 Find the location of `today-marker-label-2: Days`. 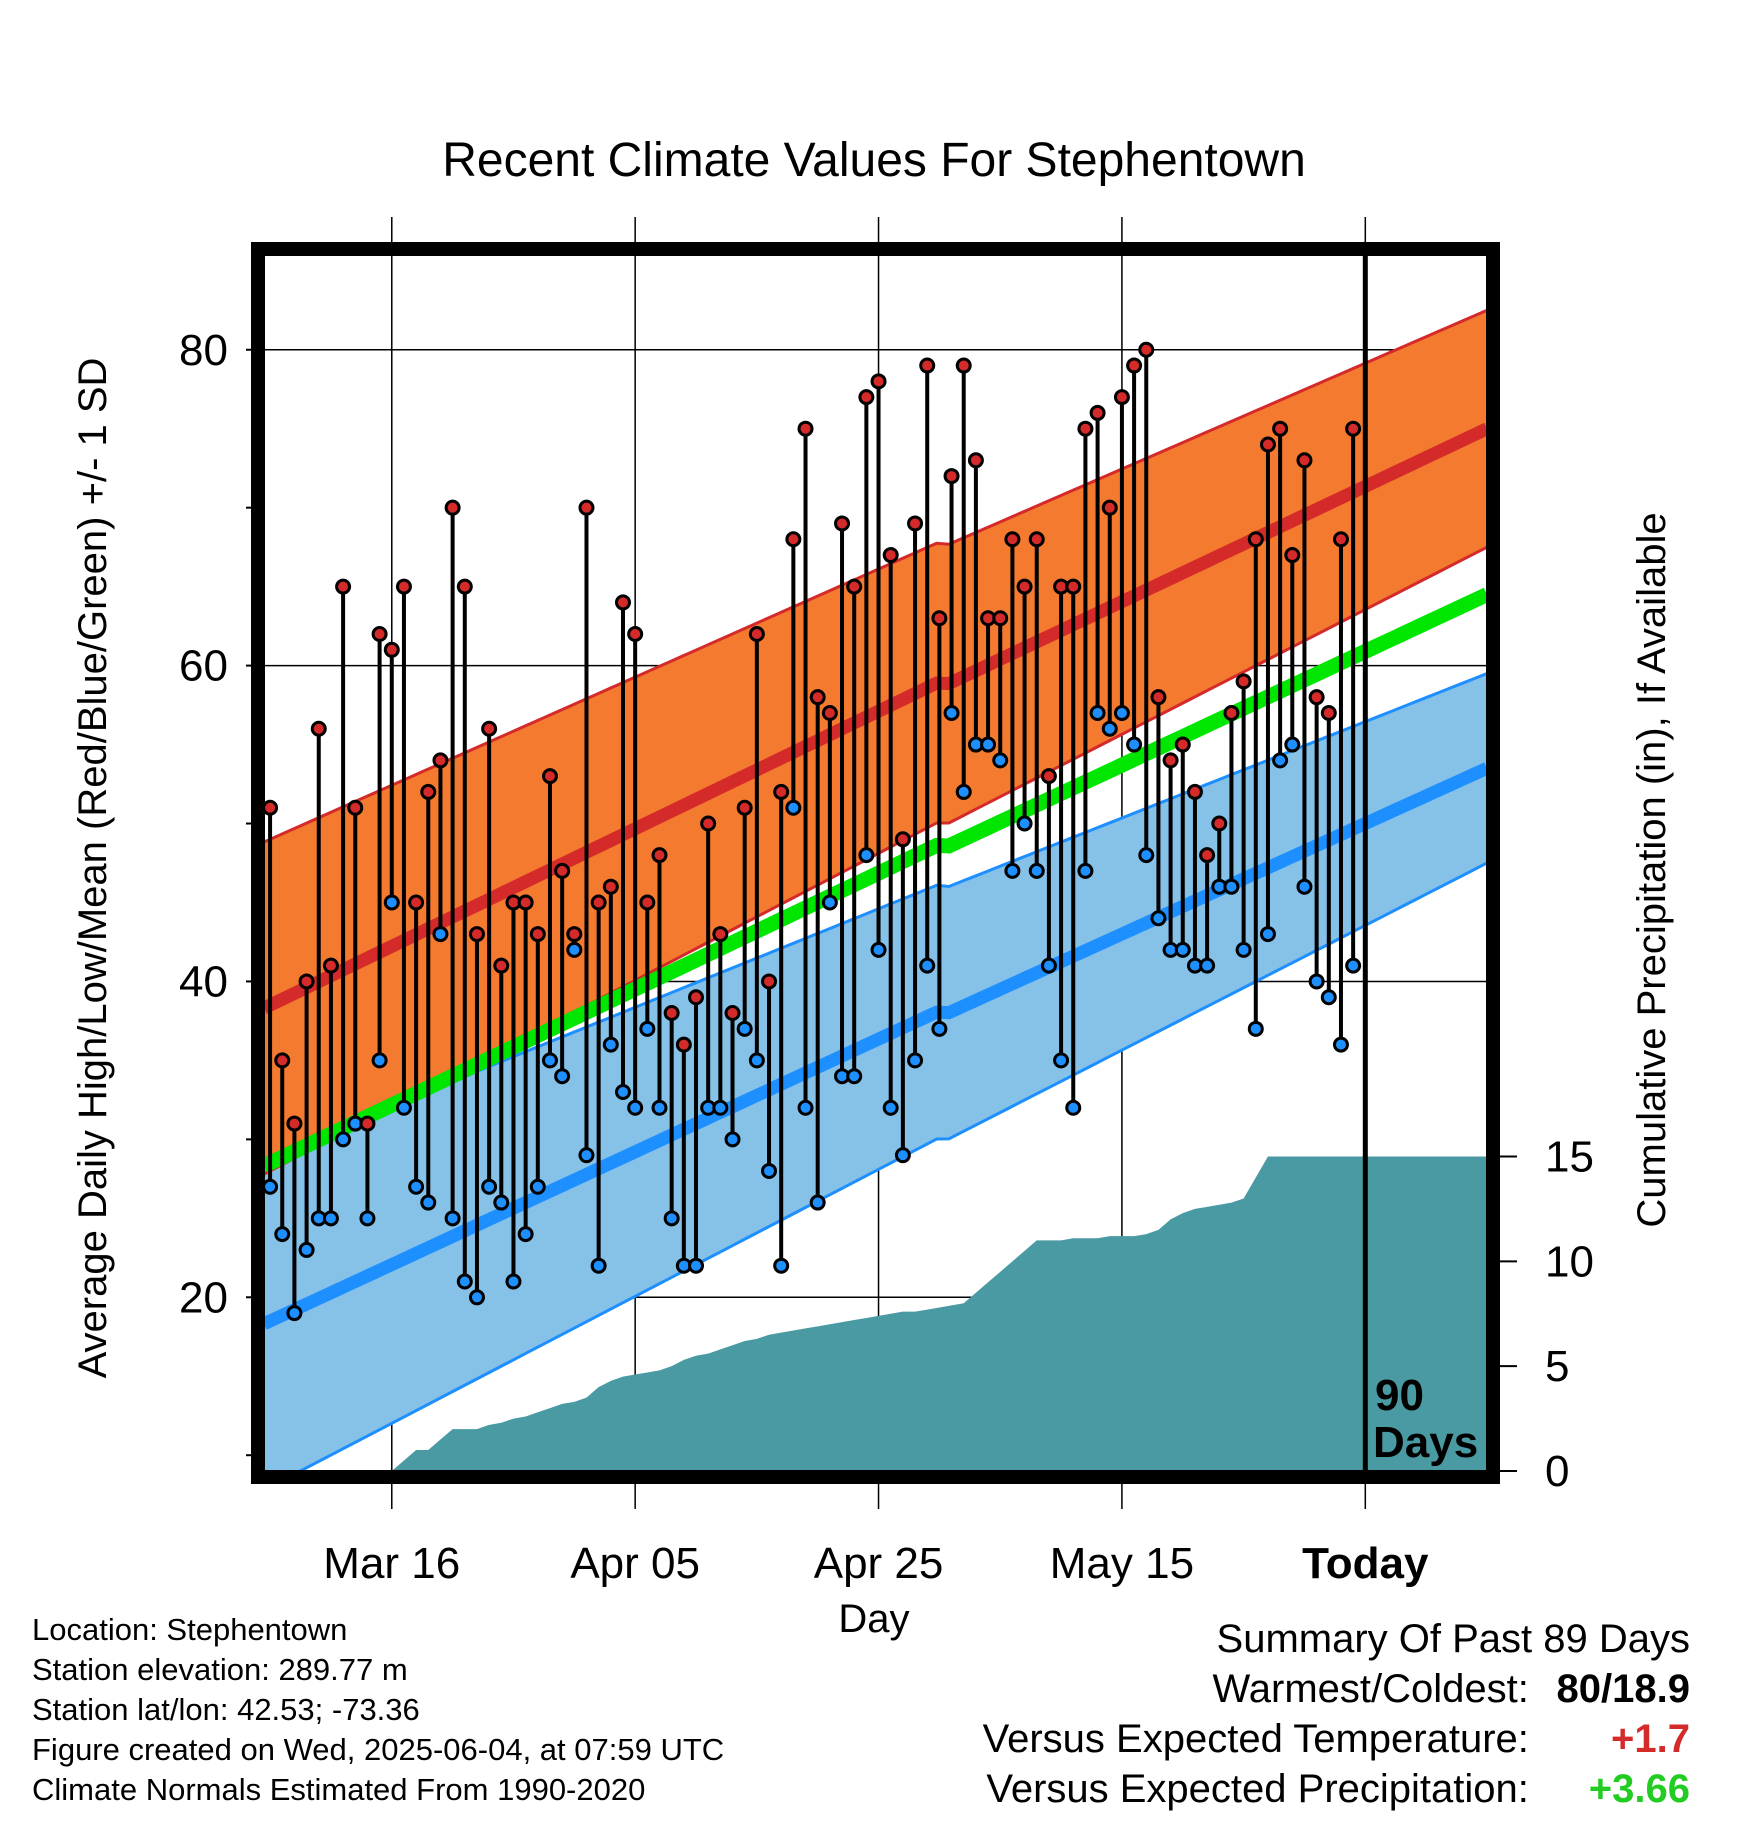

today-marker-label-2: Days is located at coordinates (1425, 1442).